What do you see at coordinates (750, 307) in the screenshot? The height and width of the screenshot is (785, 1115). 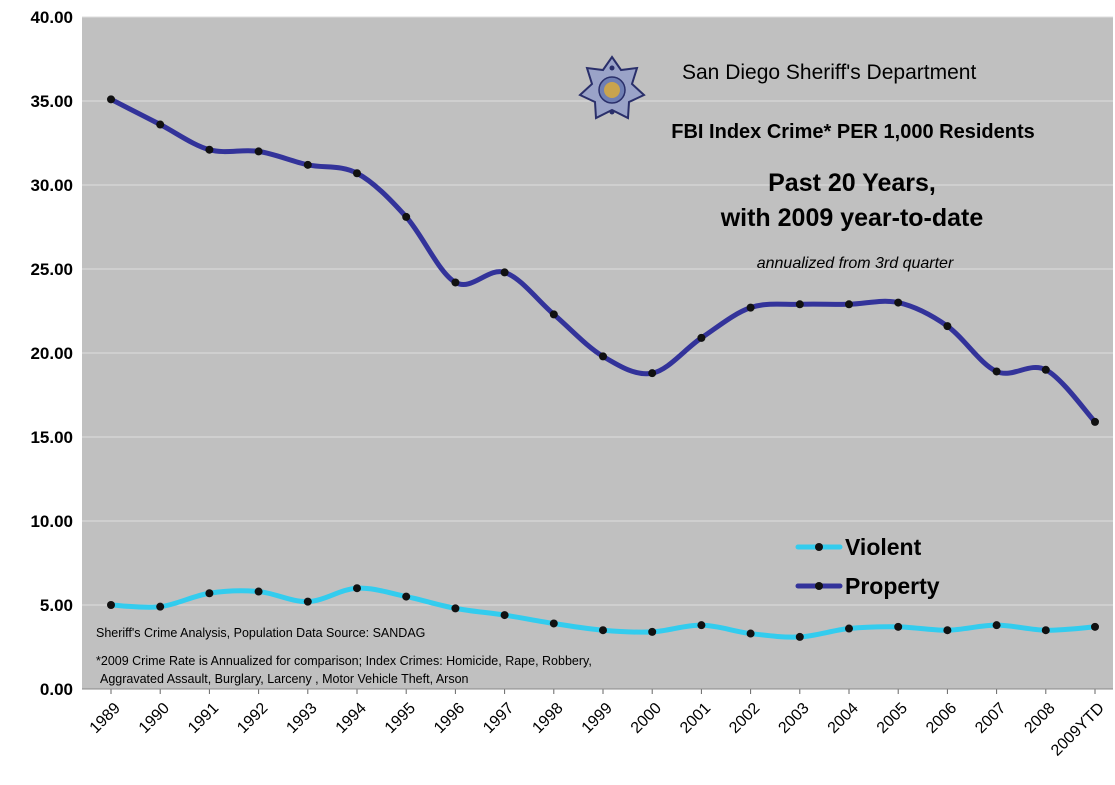 I see `data-point-property-2002` at bounding box center [750, 307].